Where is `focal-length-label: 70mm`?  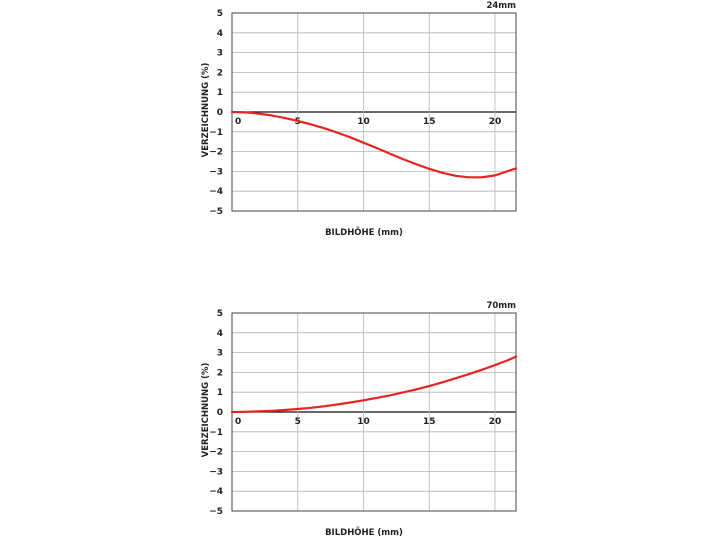 focal-length-label: 70mm is located at coordinates (501, 306).